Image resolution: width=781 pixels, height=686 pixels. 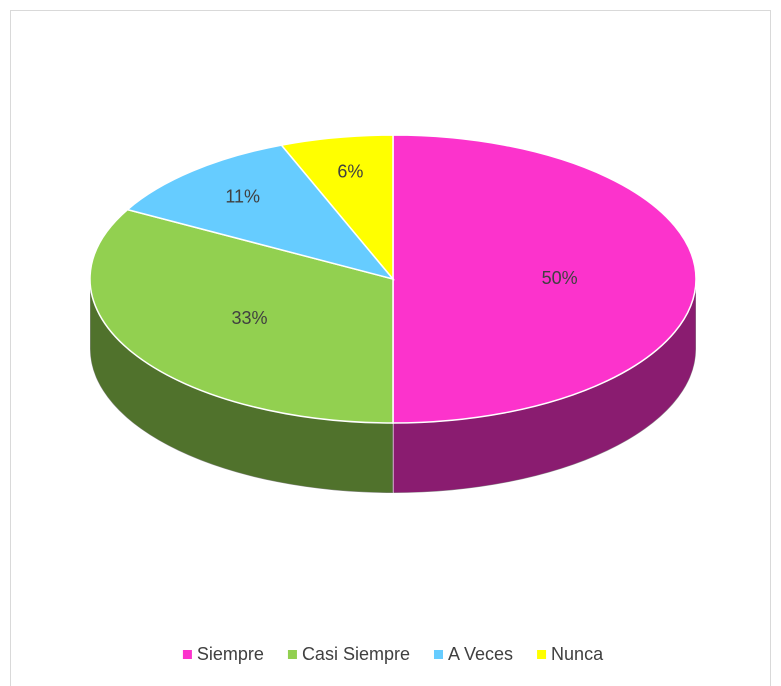 I want to click on data-label: 33%, so click(x=250, y=318).